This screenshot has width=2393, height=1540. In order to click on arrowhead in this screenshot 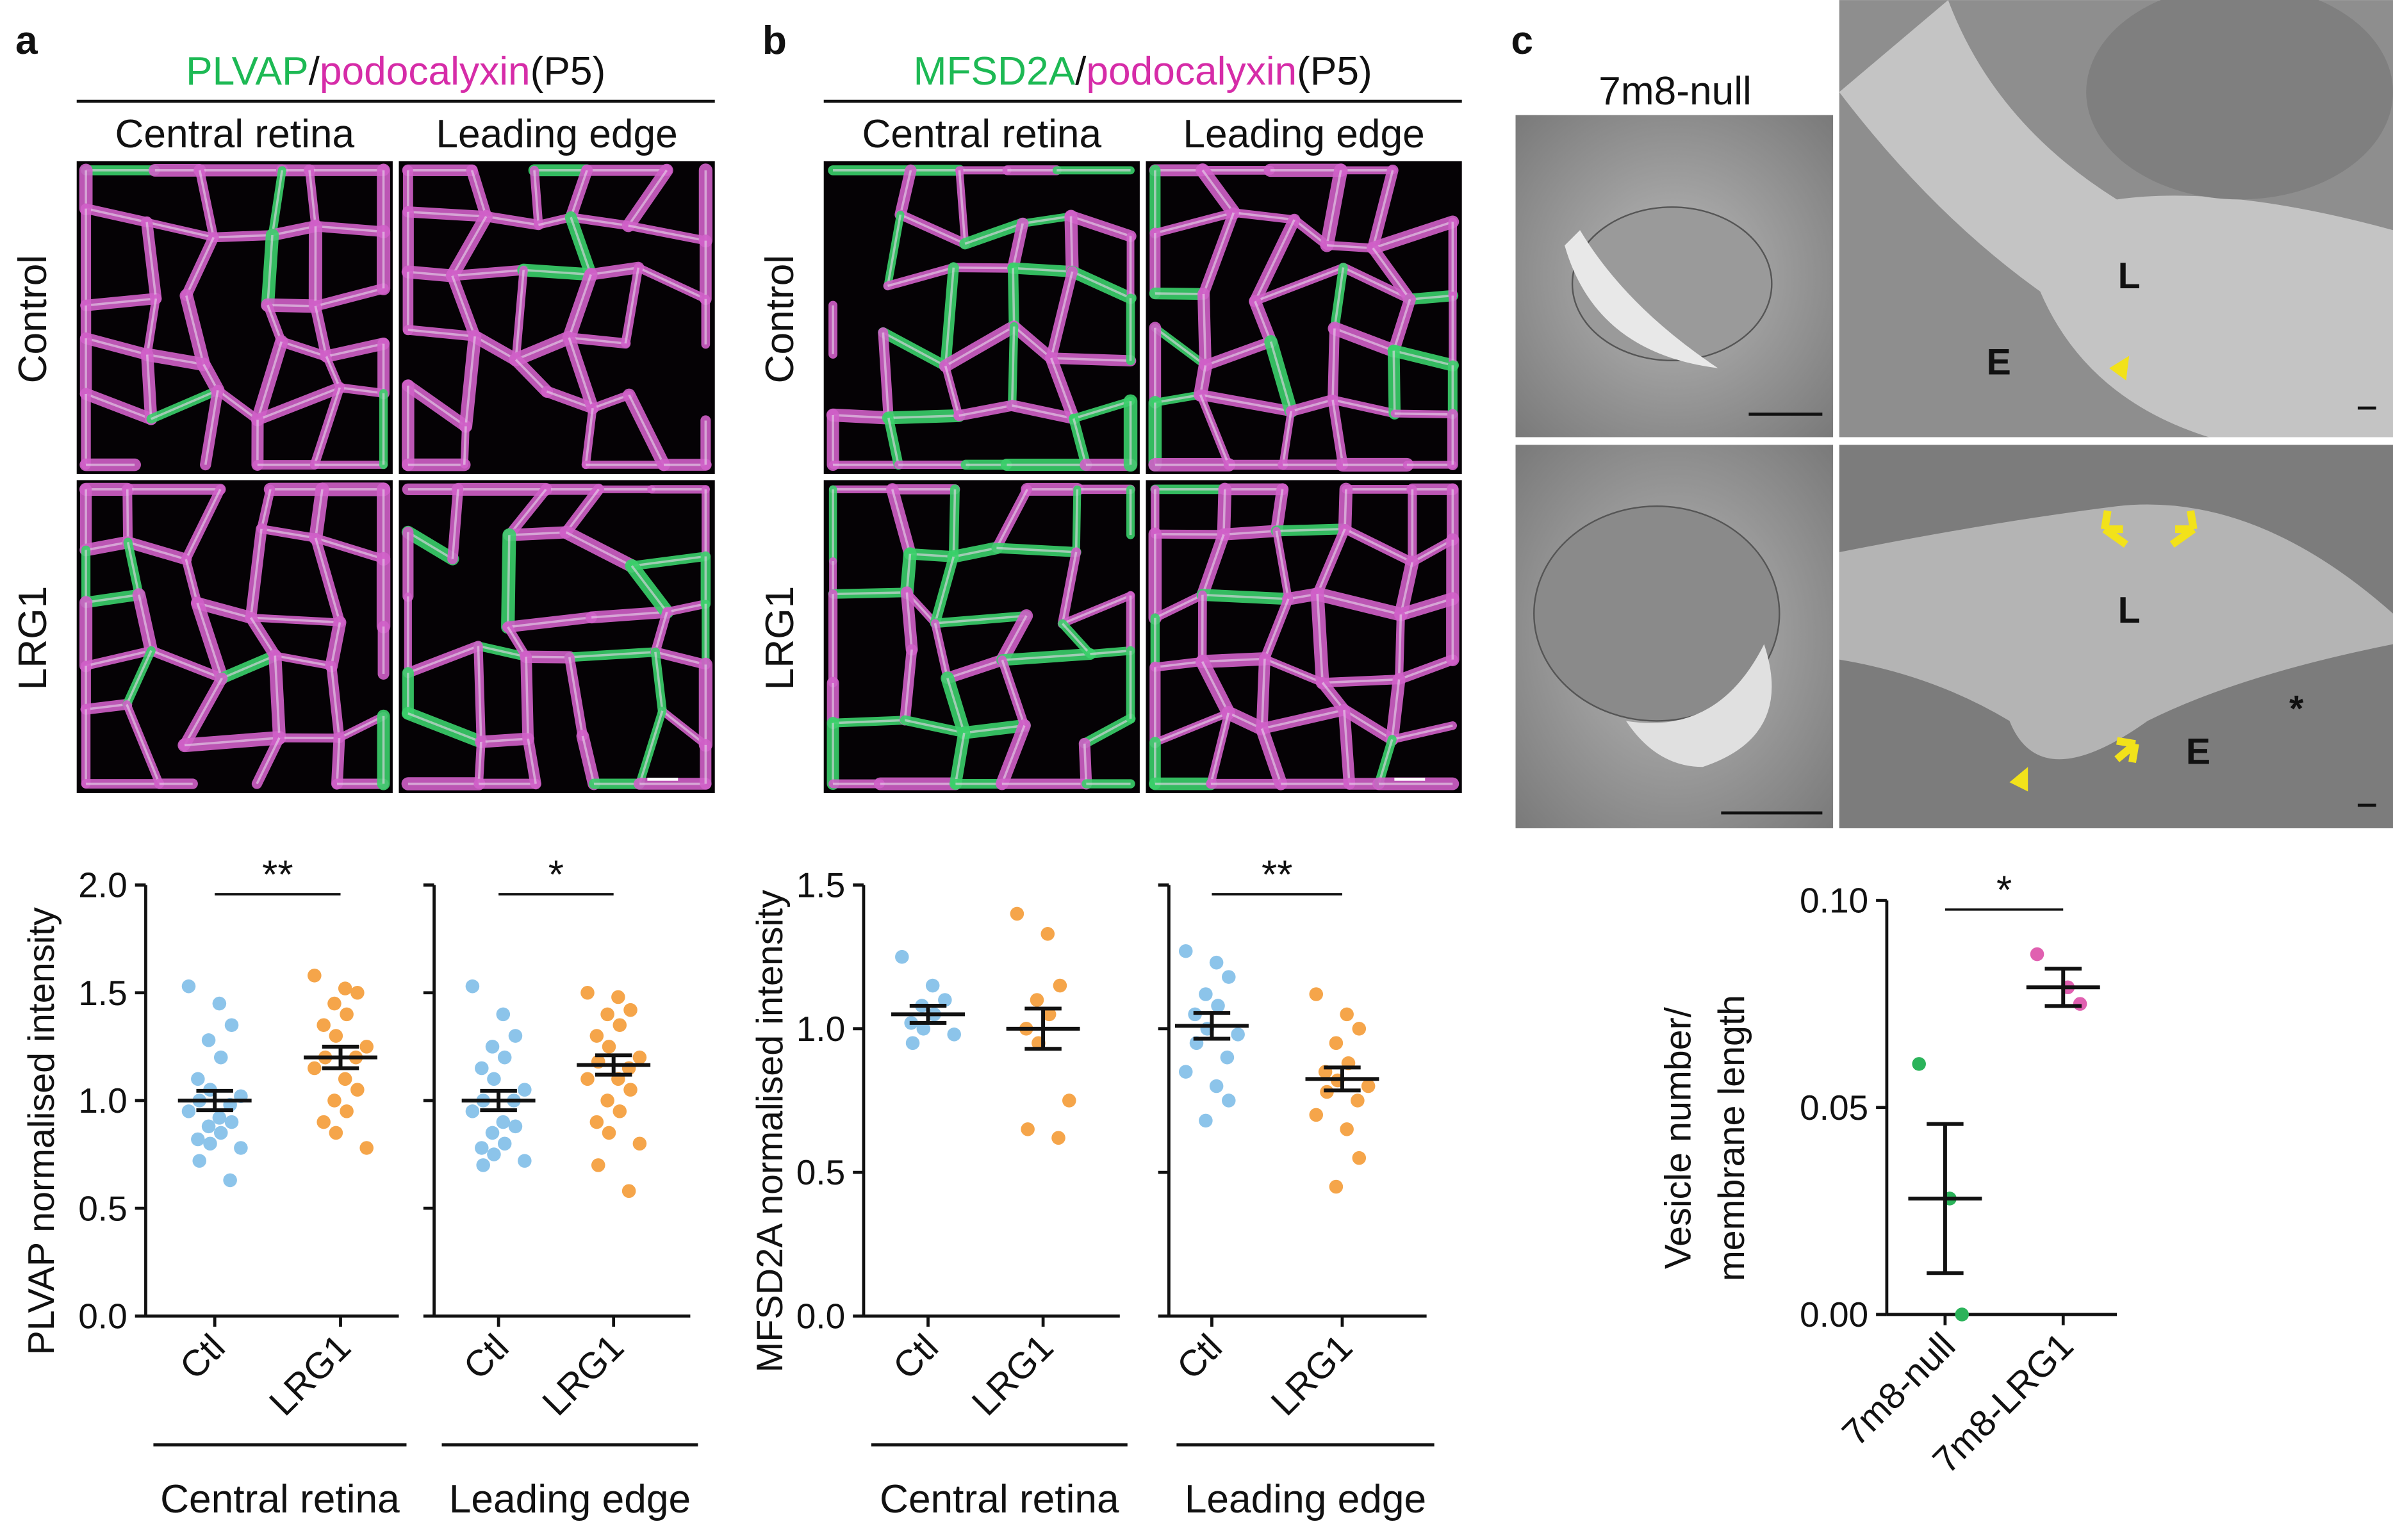, I will do `click(2018, 779)`.